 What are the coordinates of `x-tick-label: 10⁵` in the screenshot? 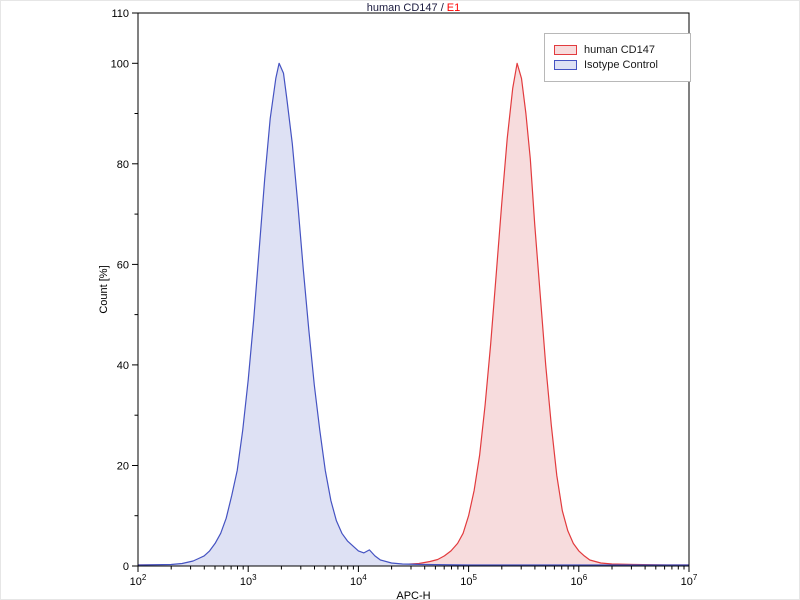 It's located at (468, 580).